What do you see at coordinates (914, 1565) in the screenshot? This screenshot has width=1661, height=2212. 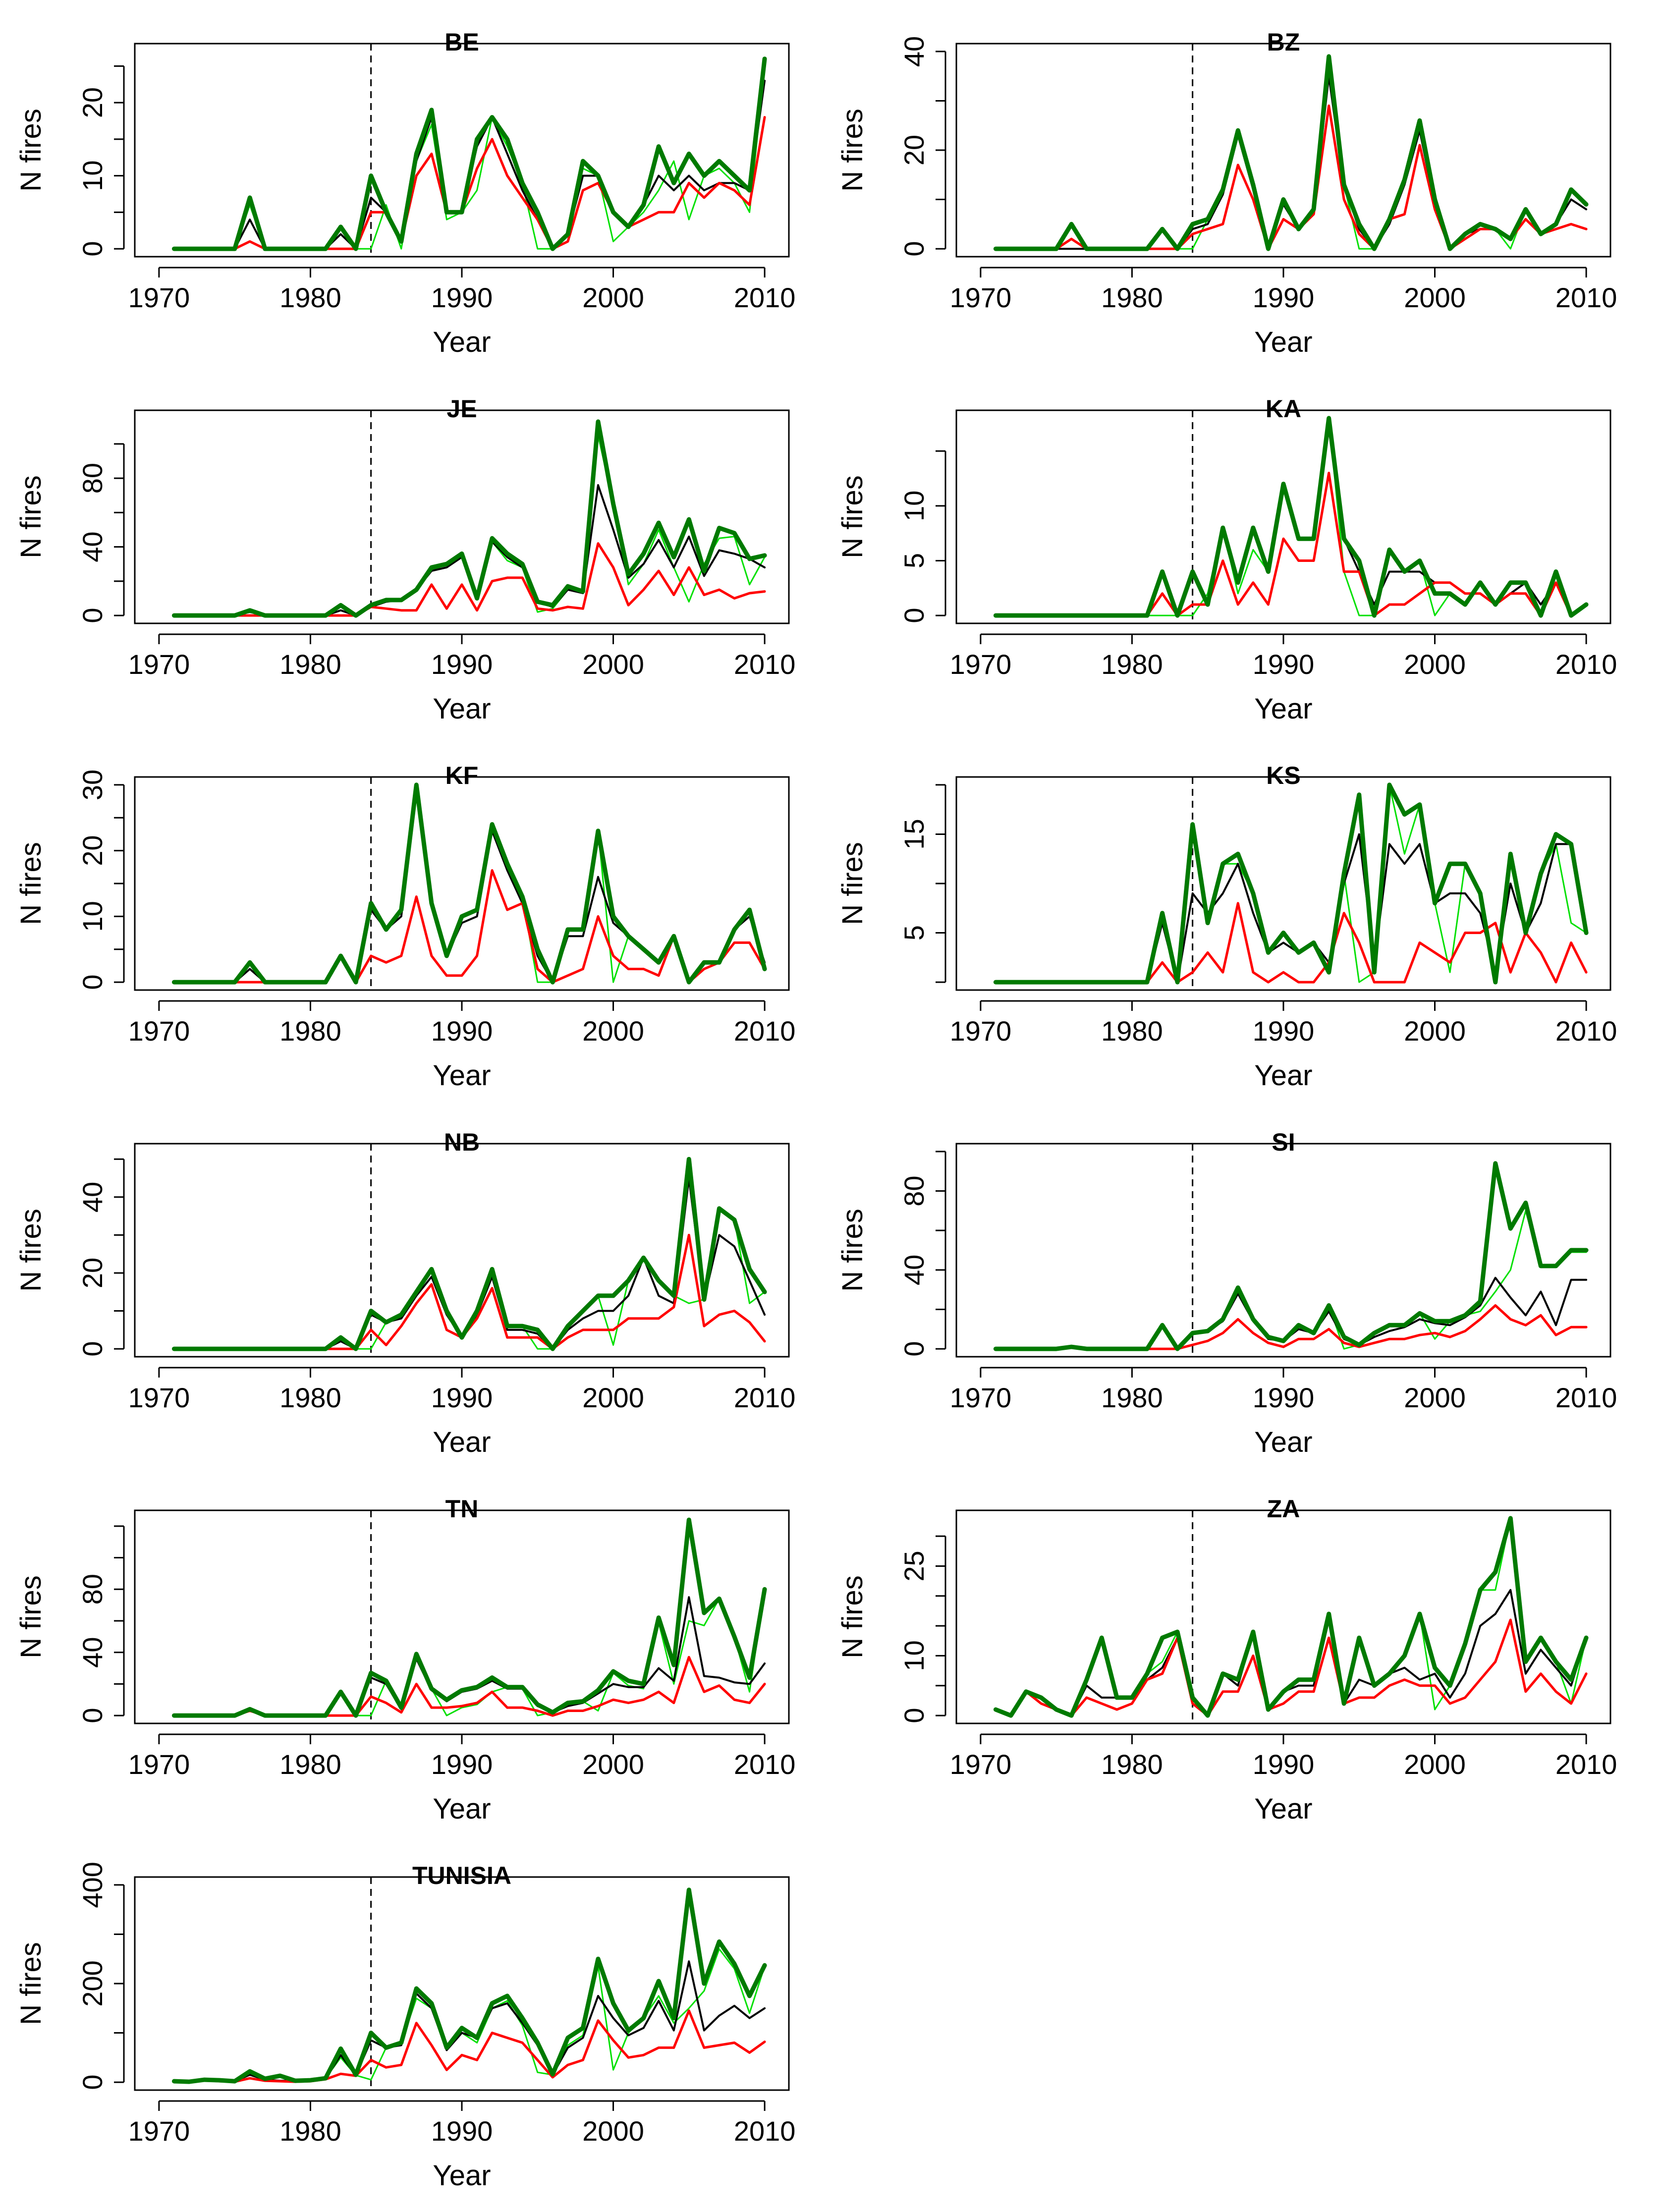 I see `y-tick-label: 25` at bounding box center [914, 1565].